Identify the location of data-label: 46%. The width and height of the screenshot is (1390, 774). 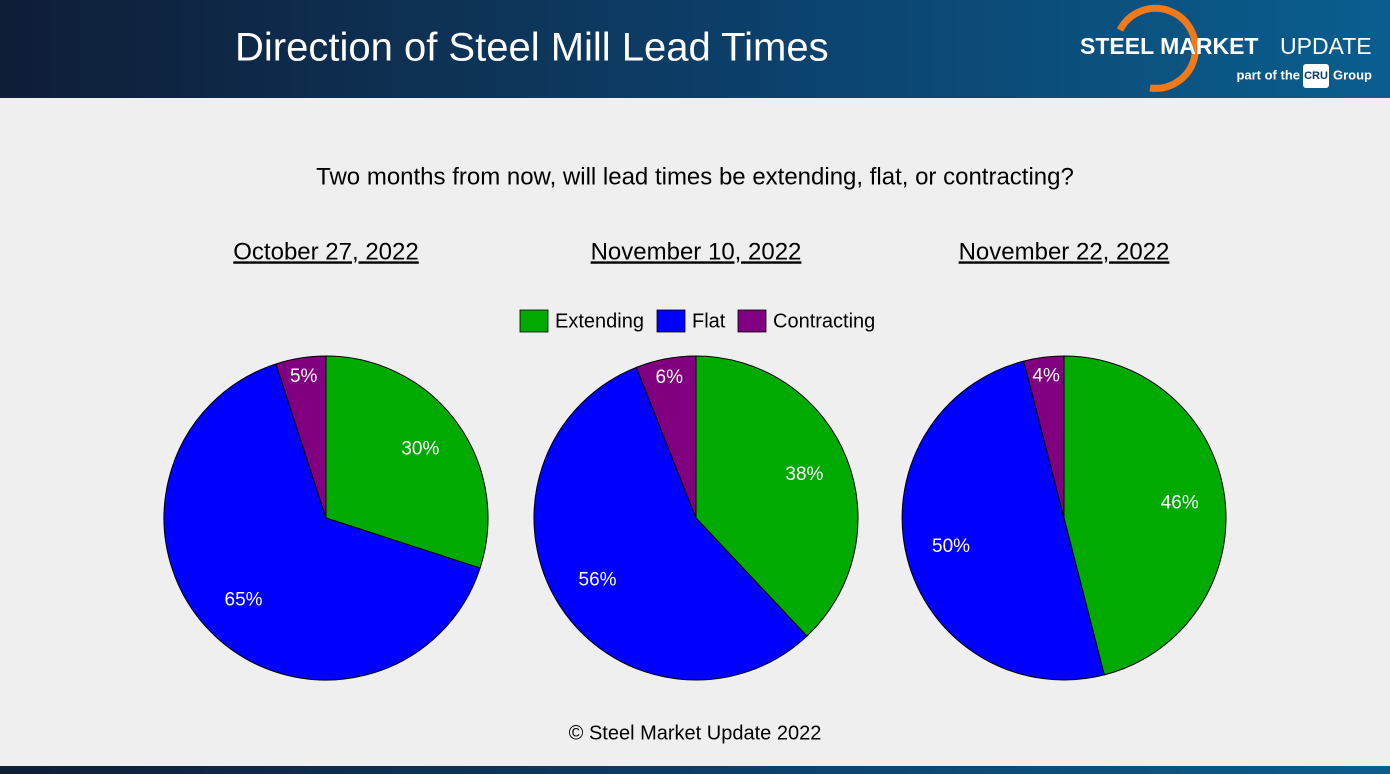
(1180, 502).